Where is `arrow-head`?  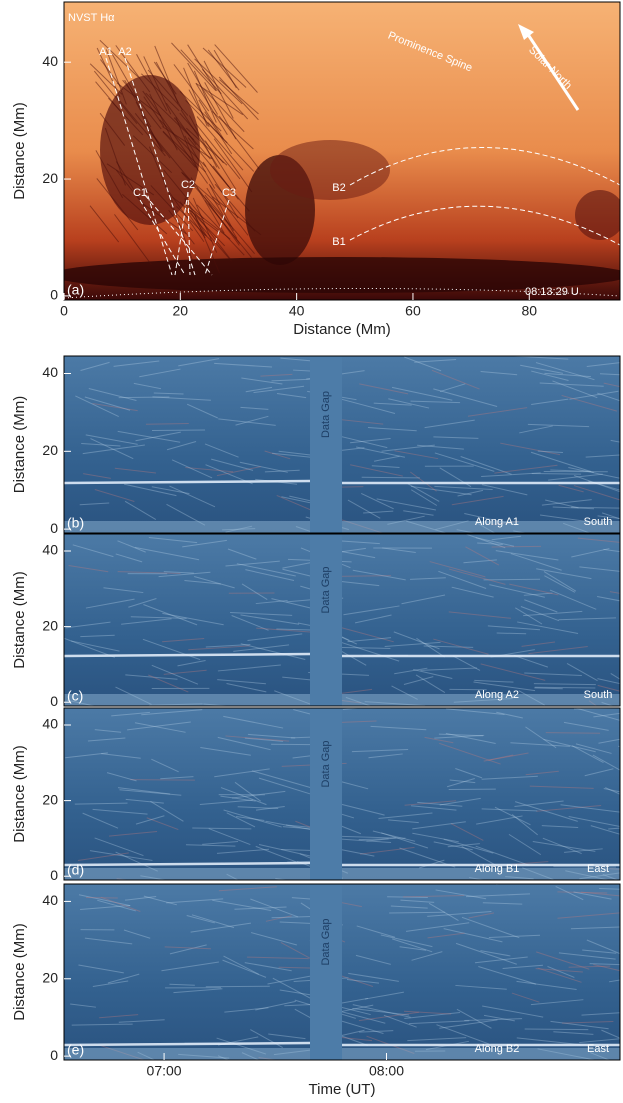 arrow-head is located at coordinates (526, 32).